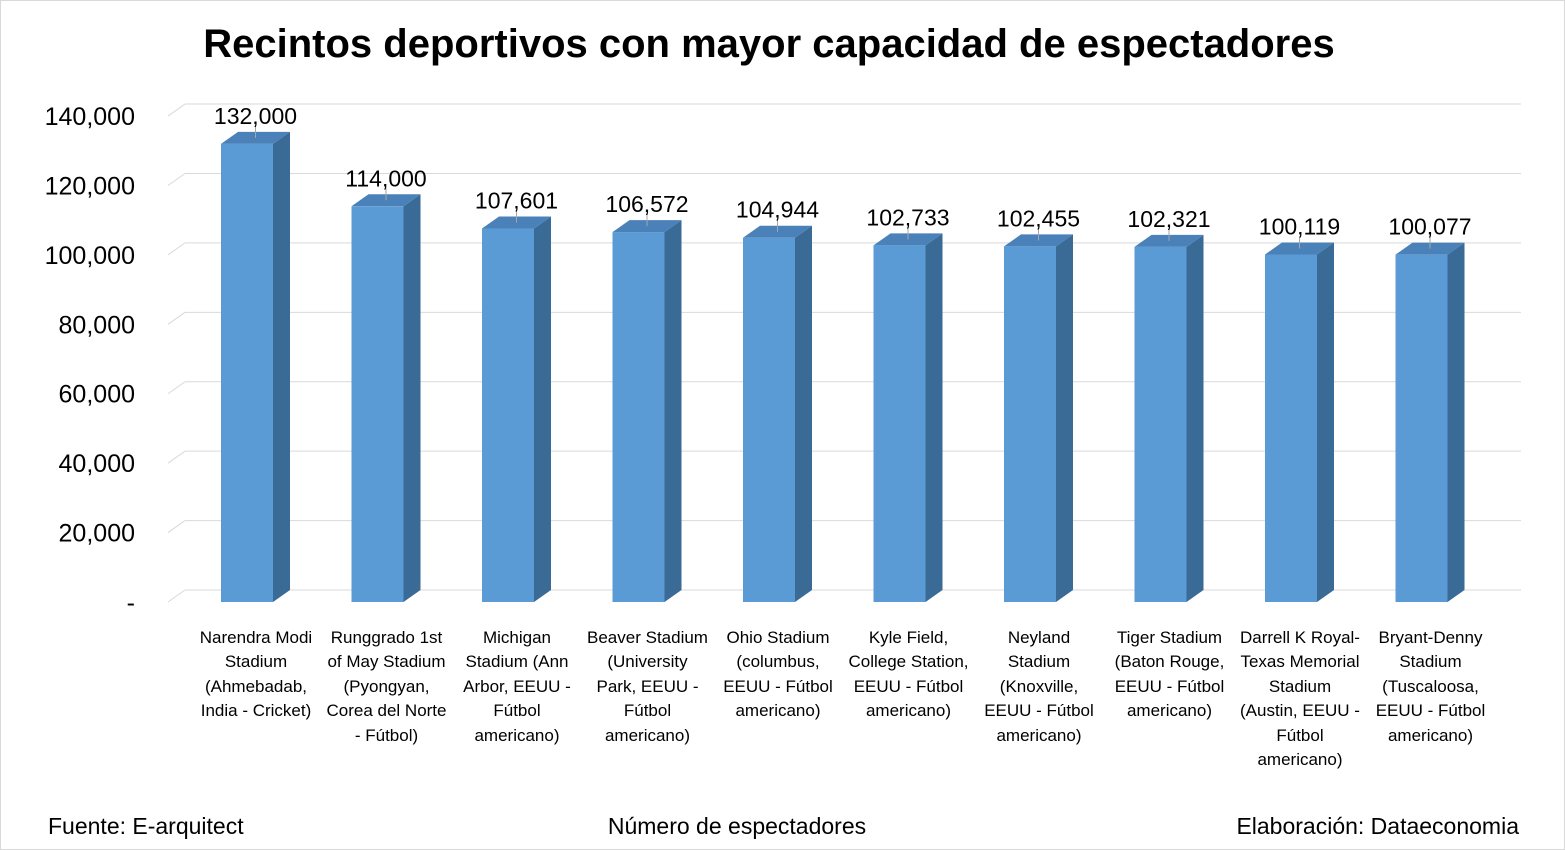 The width and height of the screenshot is (1565, 850). What do you see at coordinates (90, 117) in the screenshot?
I see `y-tick-label: 140,000` at bounding box center [90, 117].